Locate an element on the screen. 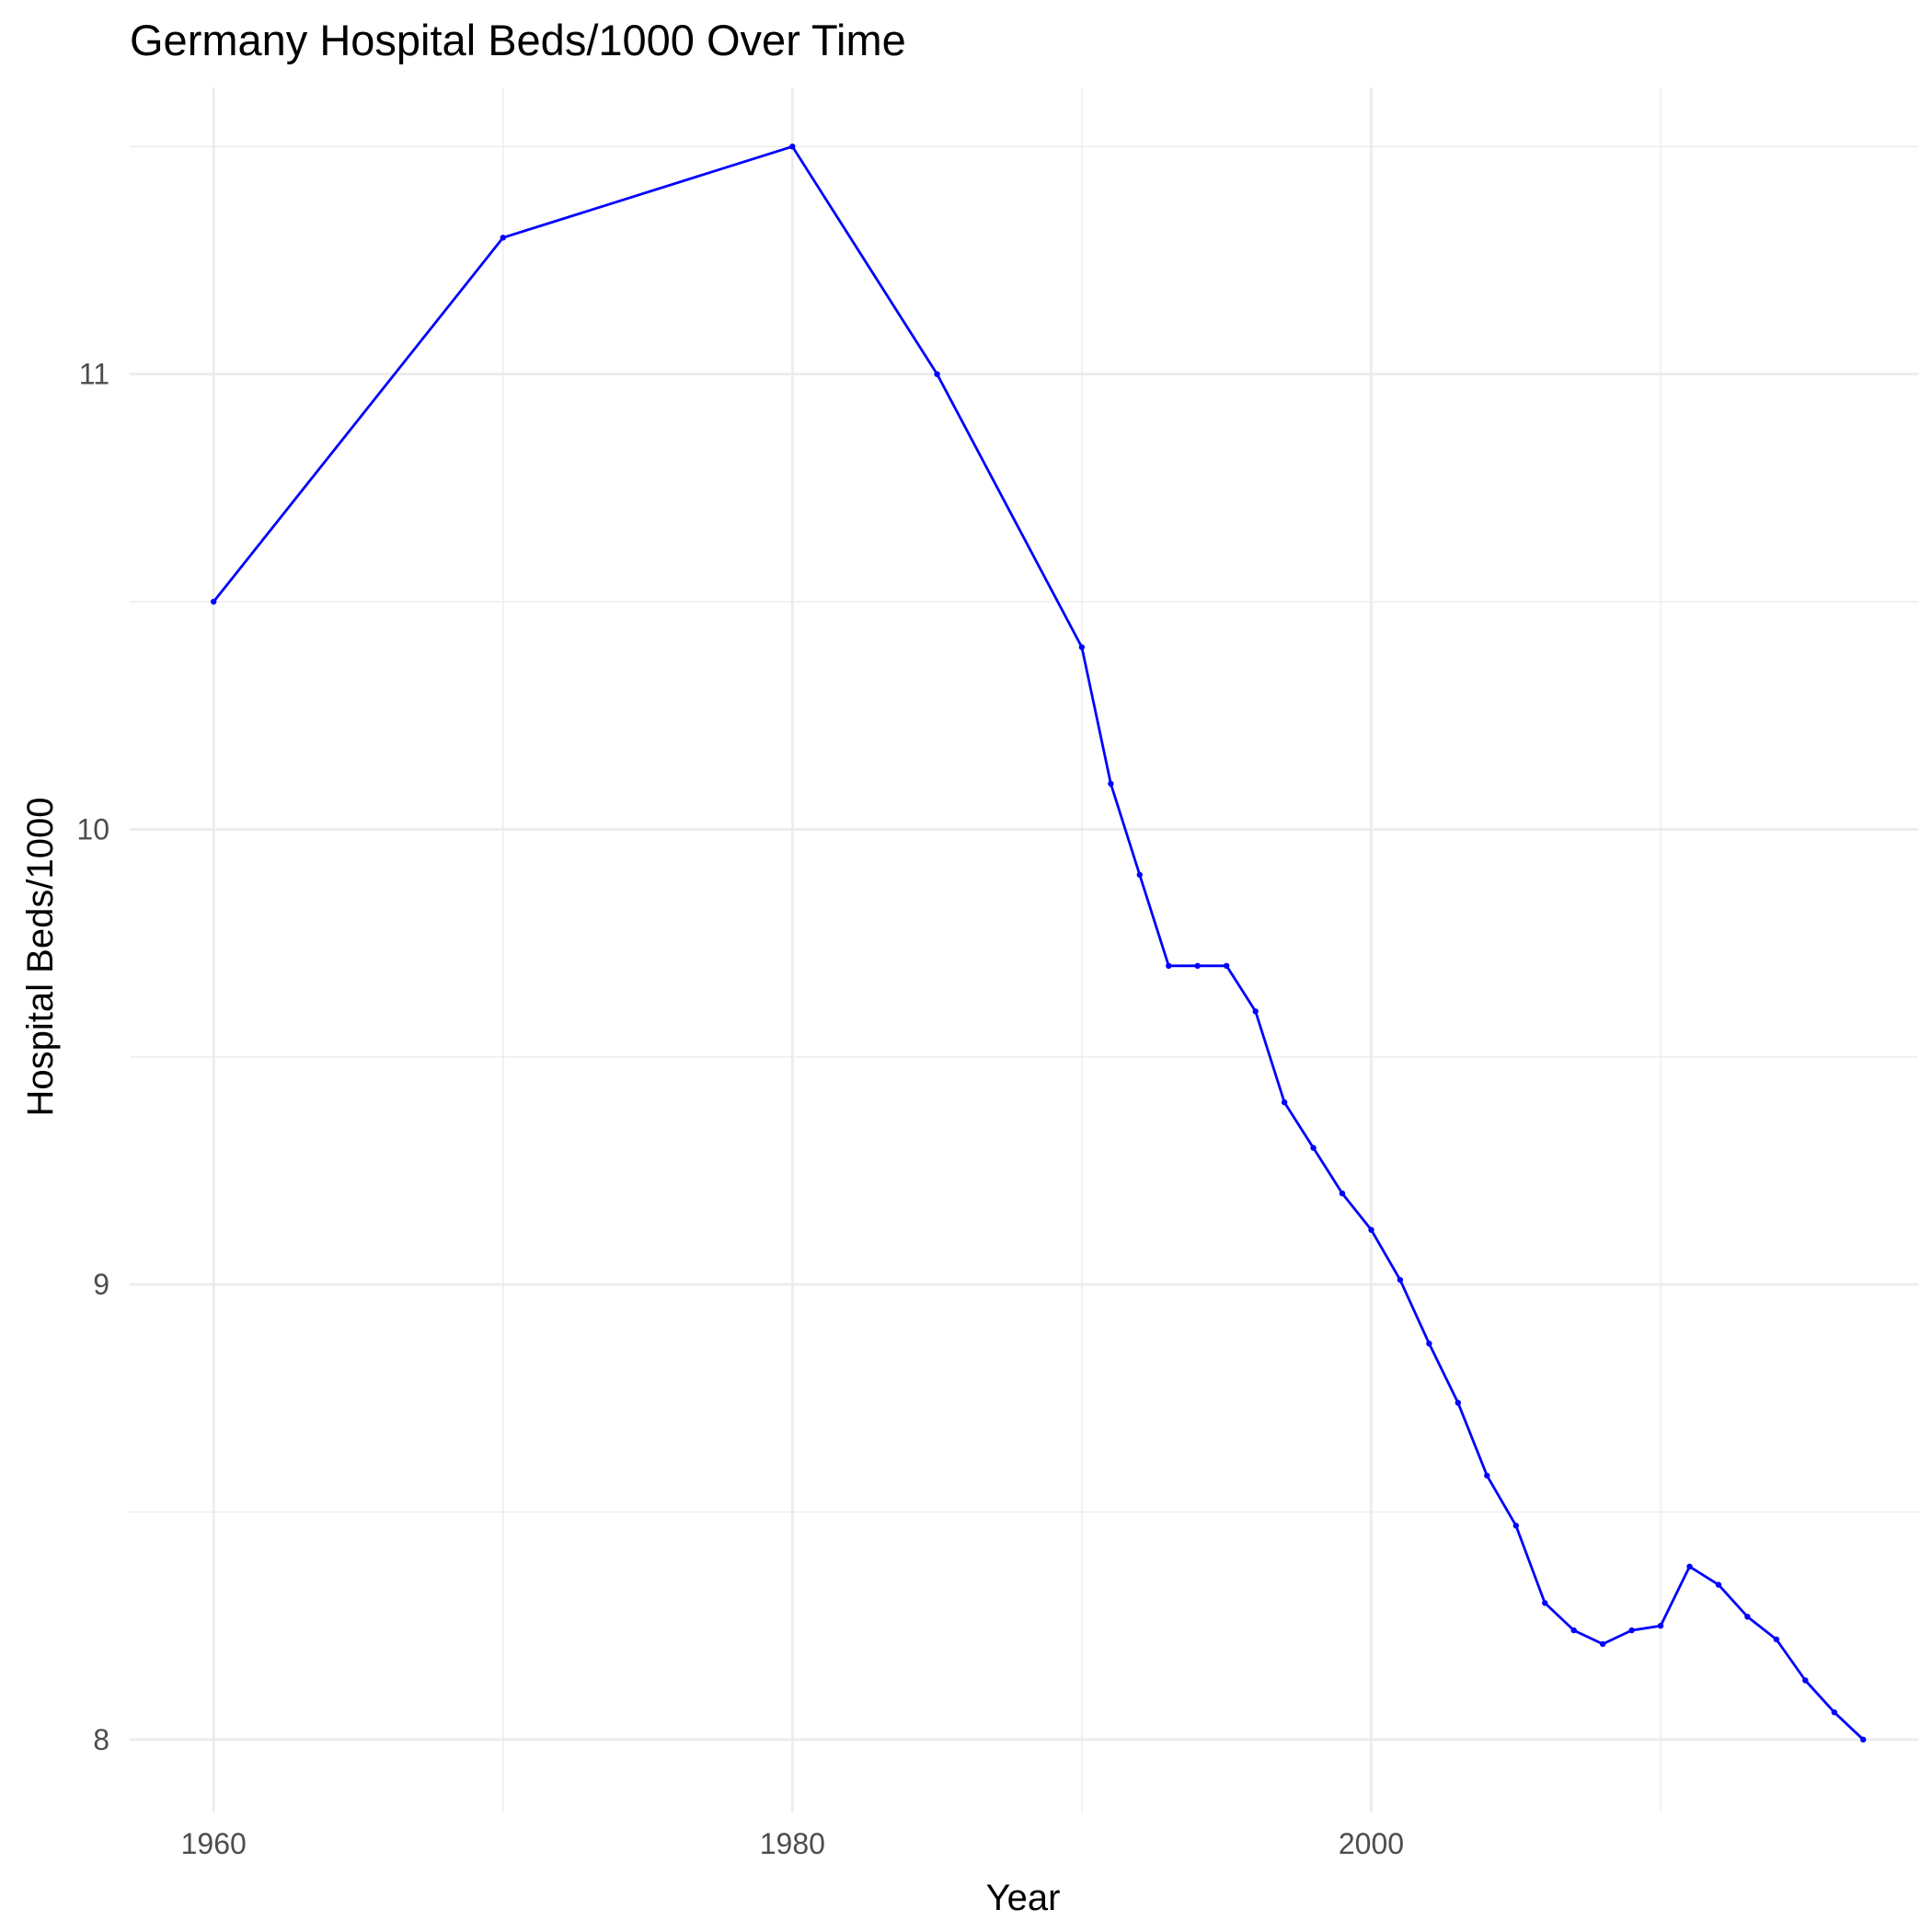 This screenshot has height=1932, width=1932. x-tick-labels: 1960 1980 2000 is located at coordinates (792, 1843).